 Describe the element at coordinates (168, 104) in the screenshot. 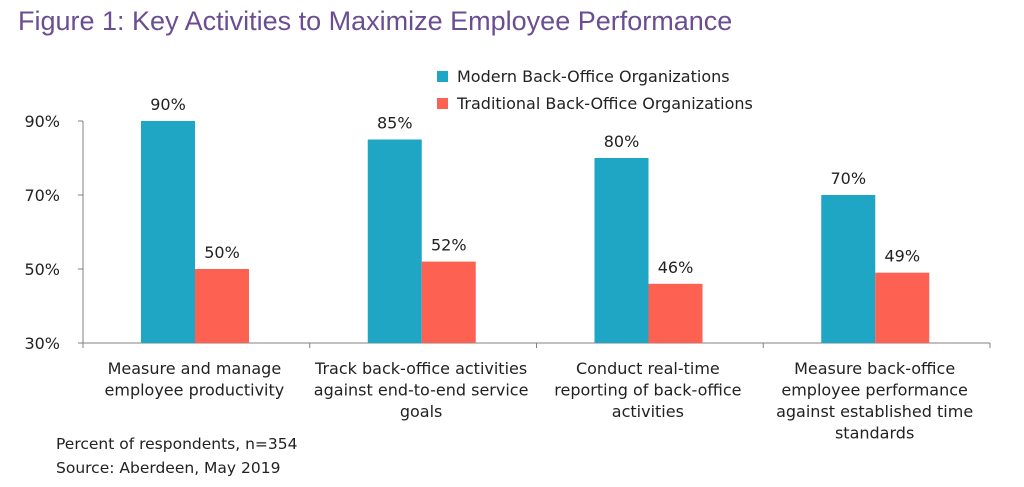

I see `data-label: 90%` at that location.